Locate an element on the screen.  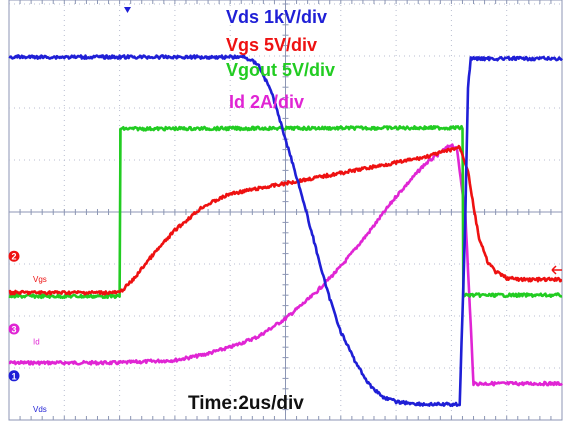
legend-entry: Vgs 5V/div is located at coordinates (271, 45).